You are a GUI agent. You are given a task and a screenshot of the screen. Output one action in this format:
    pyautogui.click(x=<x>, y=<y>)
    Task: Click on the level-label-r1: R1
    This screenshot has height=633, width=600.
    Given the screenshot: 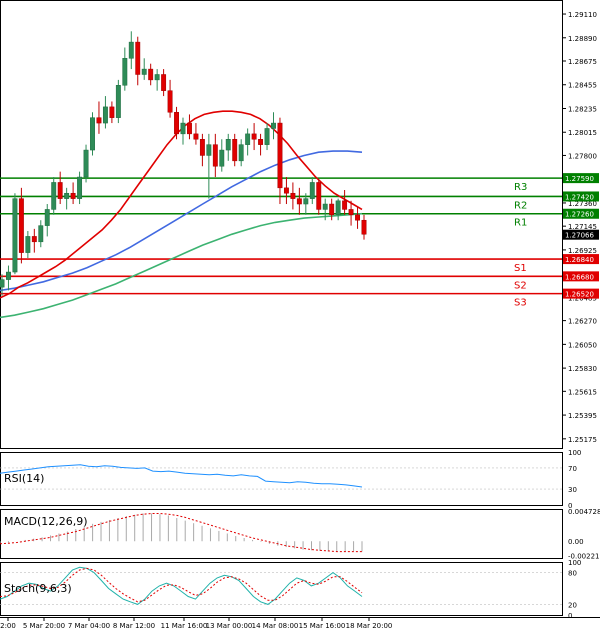 What is the action you would take?
    pyautogui.click(x=520, y=223)
    